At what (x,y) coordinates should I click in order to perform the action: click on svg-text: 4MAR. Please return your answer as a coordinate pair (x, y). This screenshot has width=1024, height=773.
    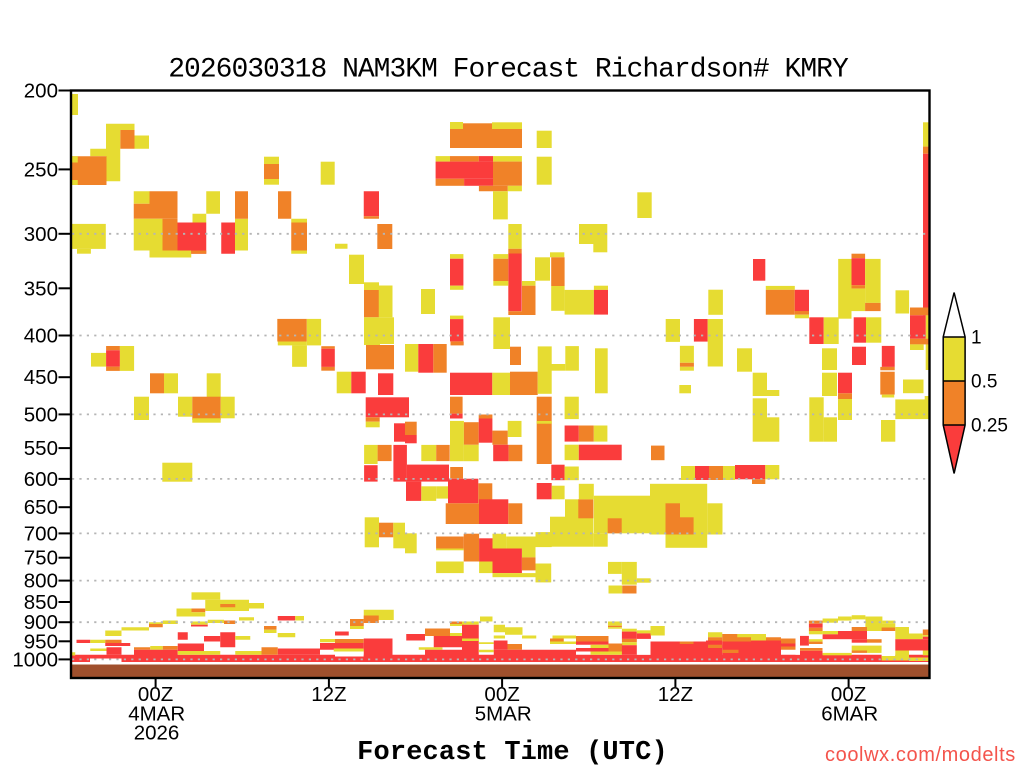
    Looking at the image, I should click on (156, 713).